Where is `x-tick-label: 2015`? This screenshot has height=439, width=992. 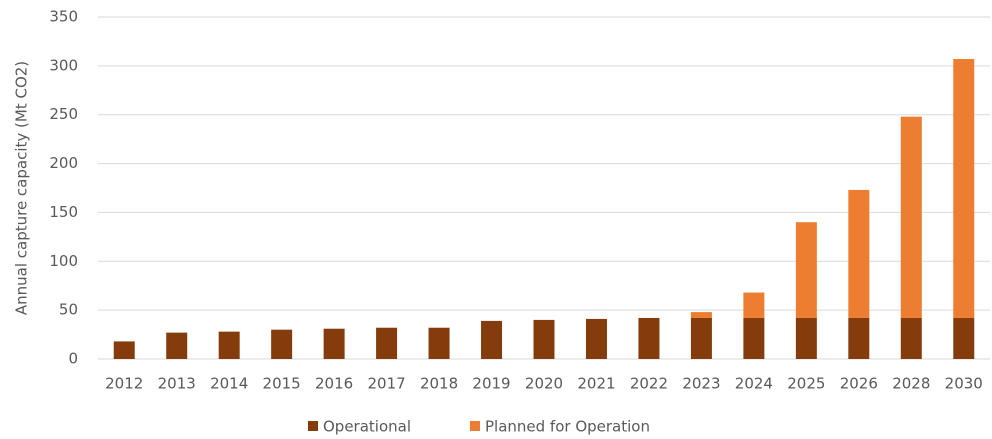
x-tick-label: 2015 is located at coordinates (282, 384).